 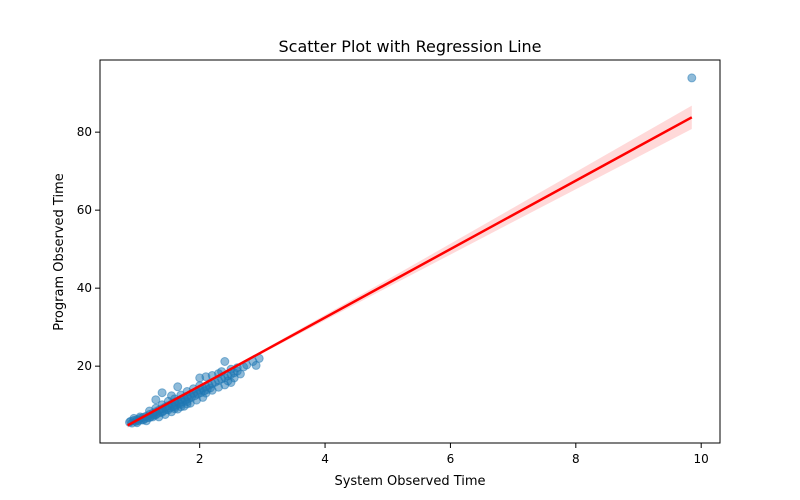 What do you see at coordinates (409, 481) in the screenshot?
I see `x-axis-label: System Observed Time` at bounding box center [409, 481].